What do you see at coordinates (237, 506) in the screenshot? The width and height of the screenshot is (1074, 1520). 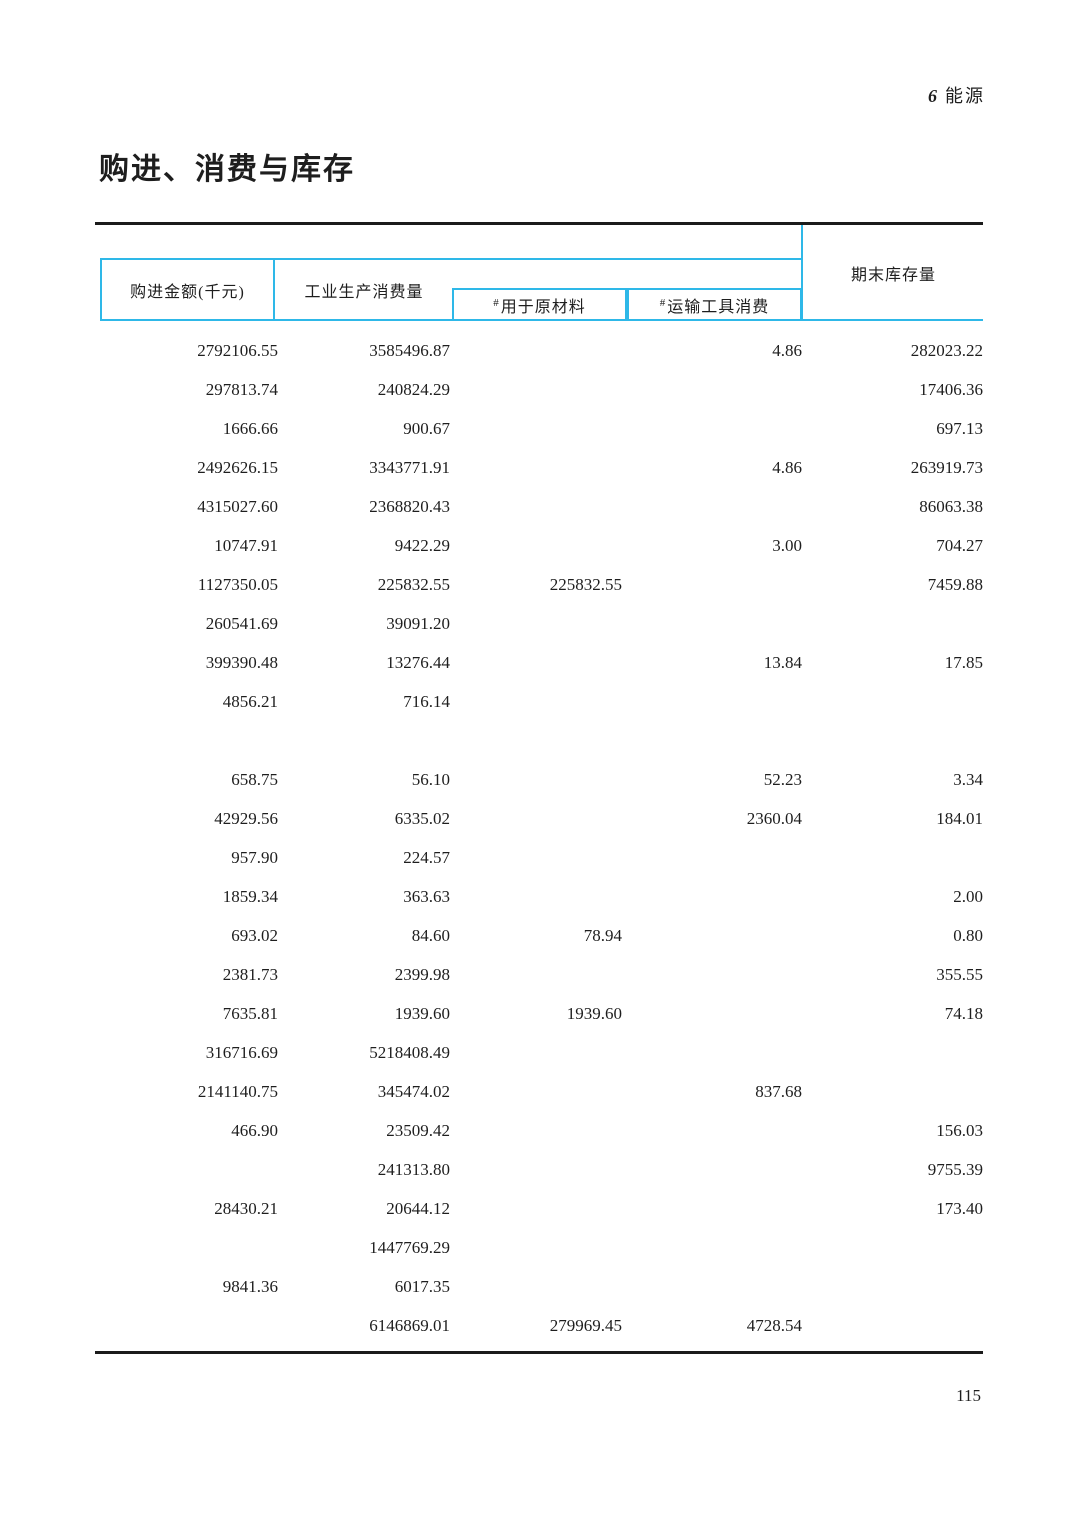 I see `table-cell: 4315027.60` at bounding box center [237, 506].